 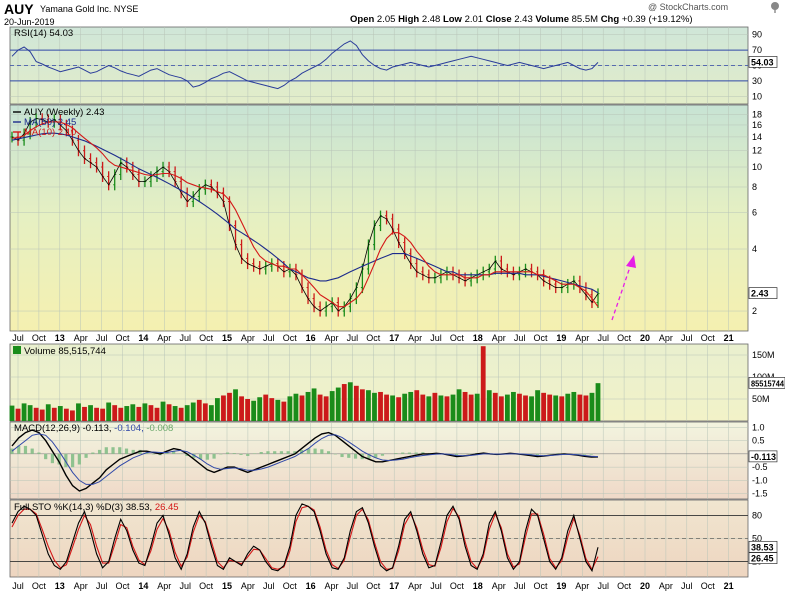 I want to click on chg-label: Chg, so click(x=610, y=19).